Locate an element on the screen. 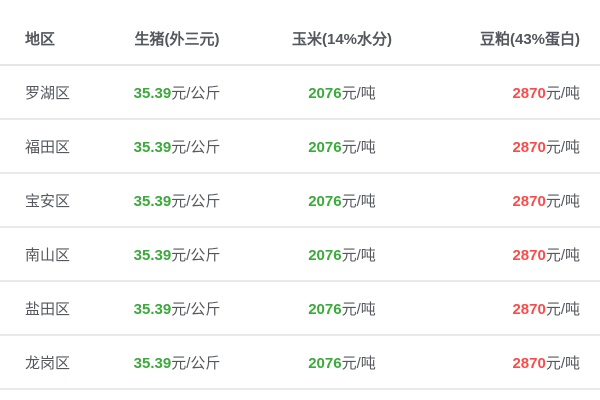  region-cell: 福田区 is located at coordinates (48, 147).